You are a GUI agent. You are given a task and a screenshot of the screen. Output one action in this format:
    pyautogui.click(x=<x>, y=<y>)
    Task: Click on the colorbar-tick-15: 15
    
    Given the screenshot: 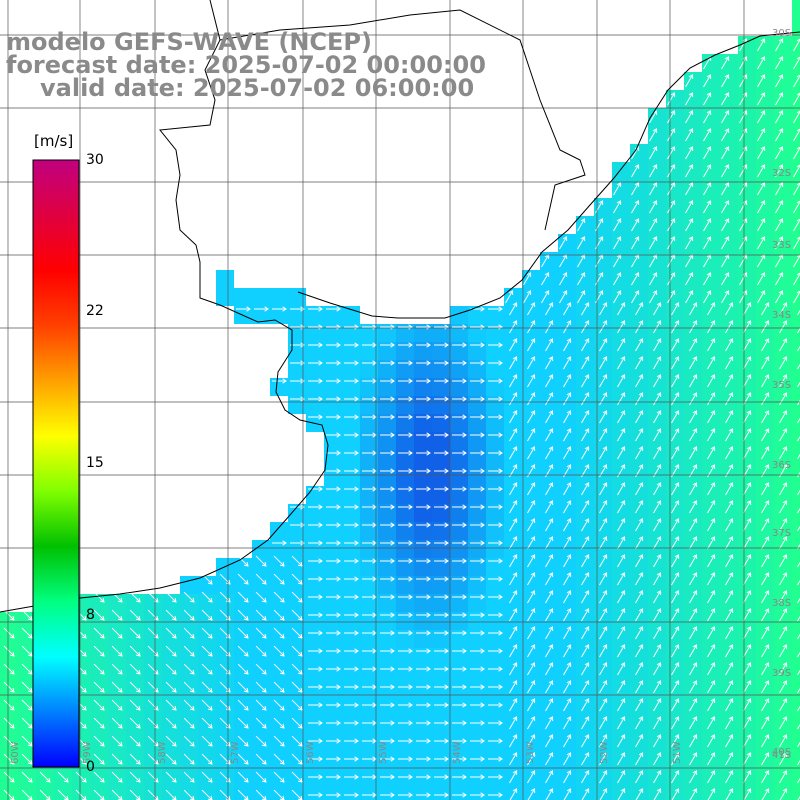 What is the action you would take?
    pyautogui.click(x=95, y=463)
    